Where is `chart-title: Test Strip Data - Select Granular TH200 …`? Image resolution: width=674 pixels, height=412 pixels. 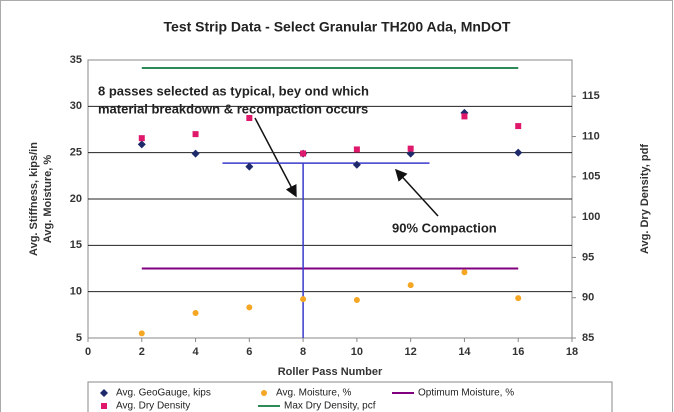 chart-title: Test Strip Data - Select Granular TH200 … is located at coordinates (337, 27).